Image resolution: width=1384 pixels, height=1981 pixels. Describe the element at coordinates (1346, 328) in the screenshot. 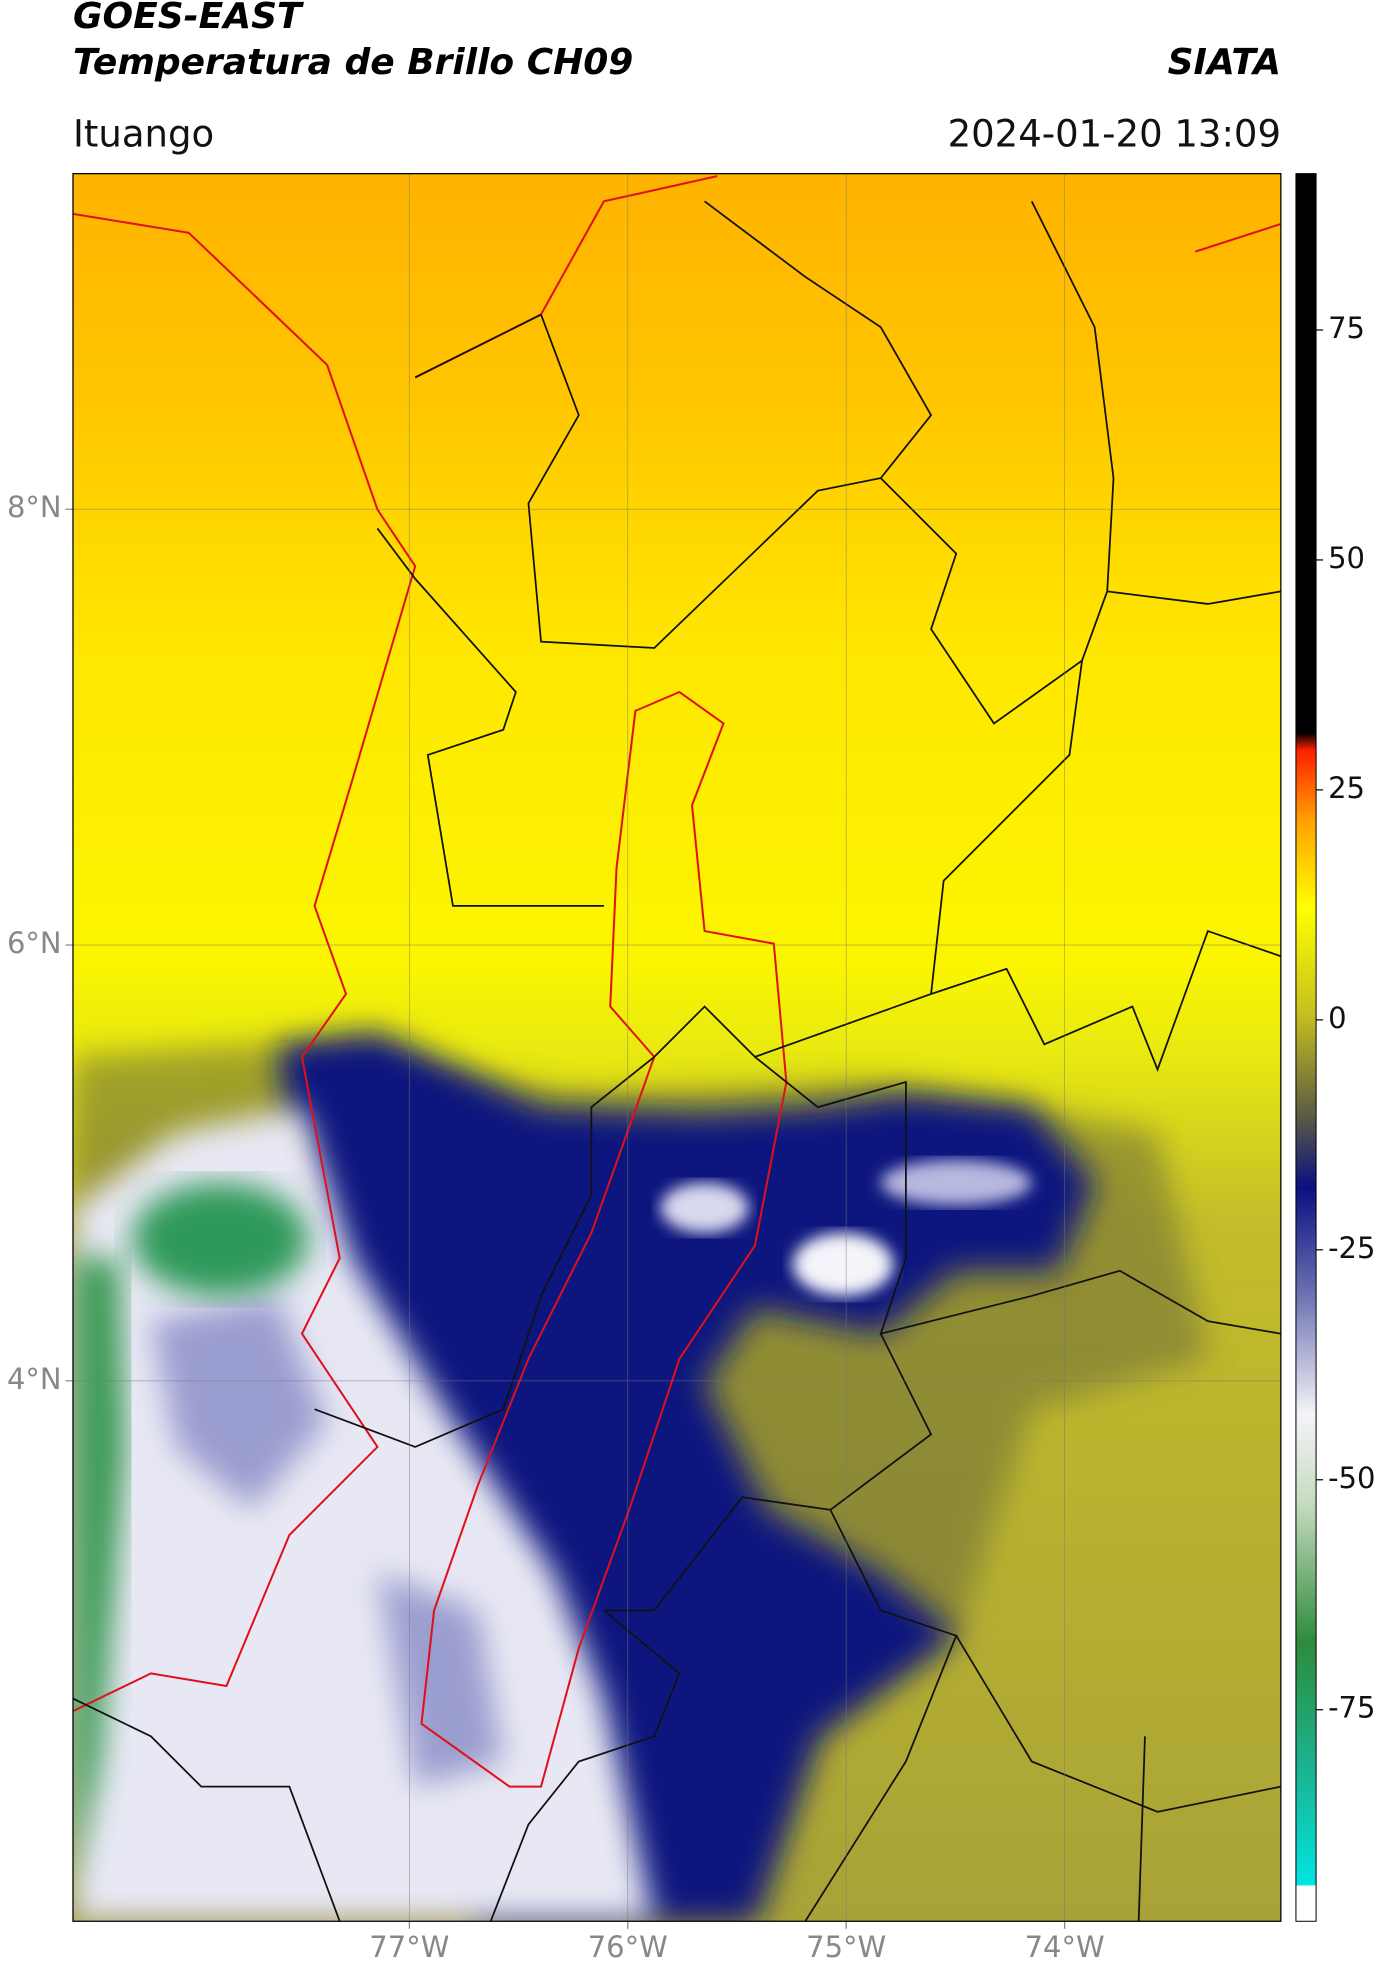

I see `colorbar-tick-label: 75` at that location.